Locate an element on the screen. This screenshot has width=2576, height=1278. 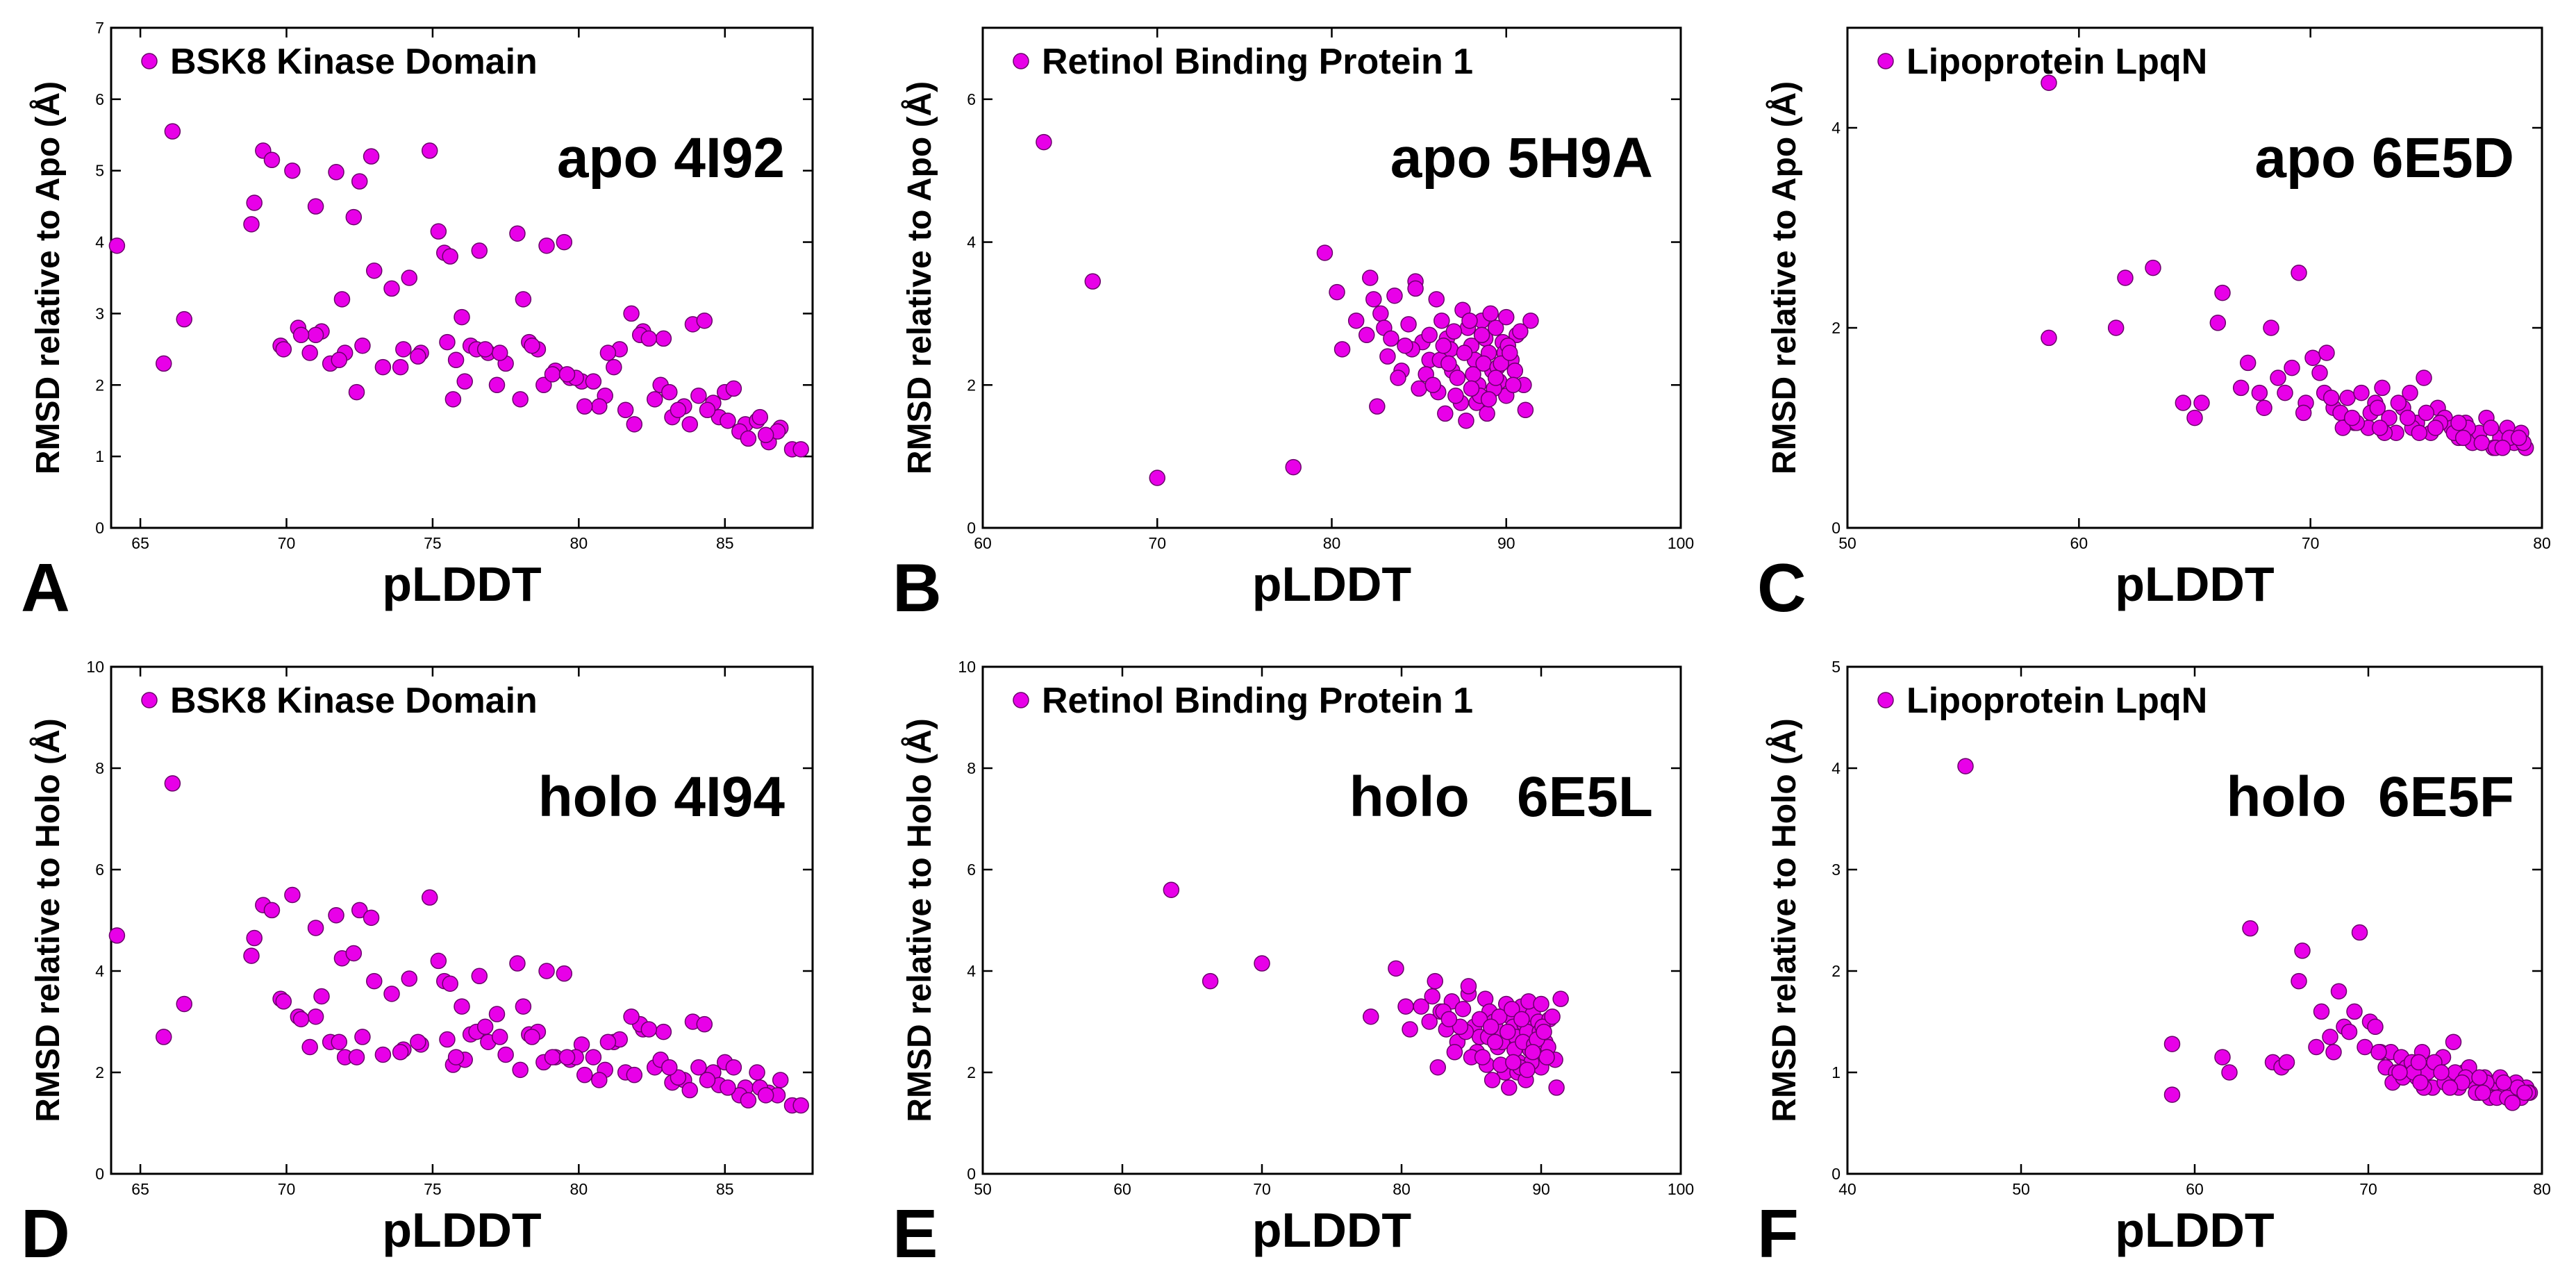
x-tick-label: 50 is located at coordinates (1847, 543).